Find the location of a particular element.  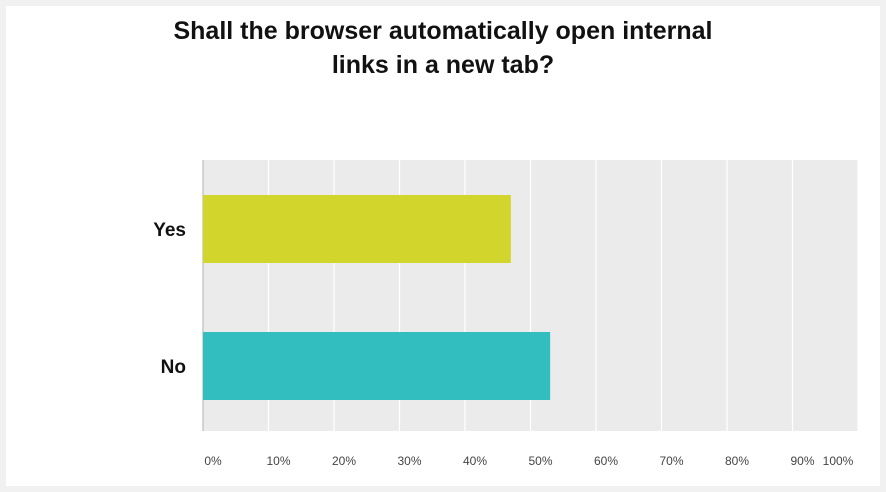

x-tick-label: 20% is located at coordinates (344, 461).